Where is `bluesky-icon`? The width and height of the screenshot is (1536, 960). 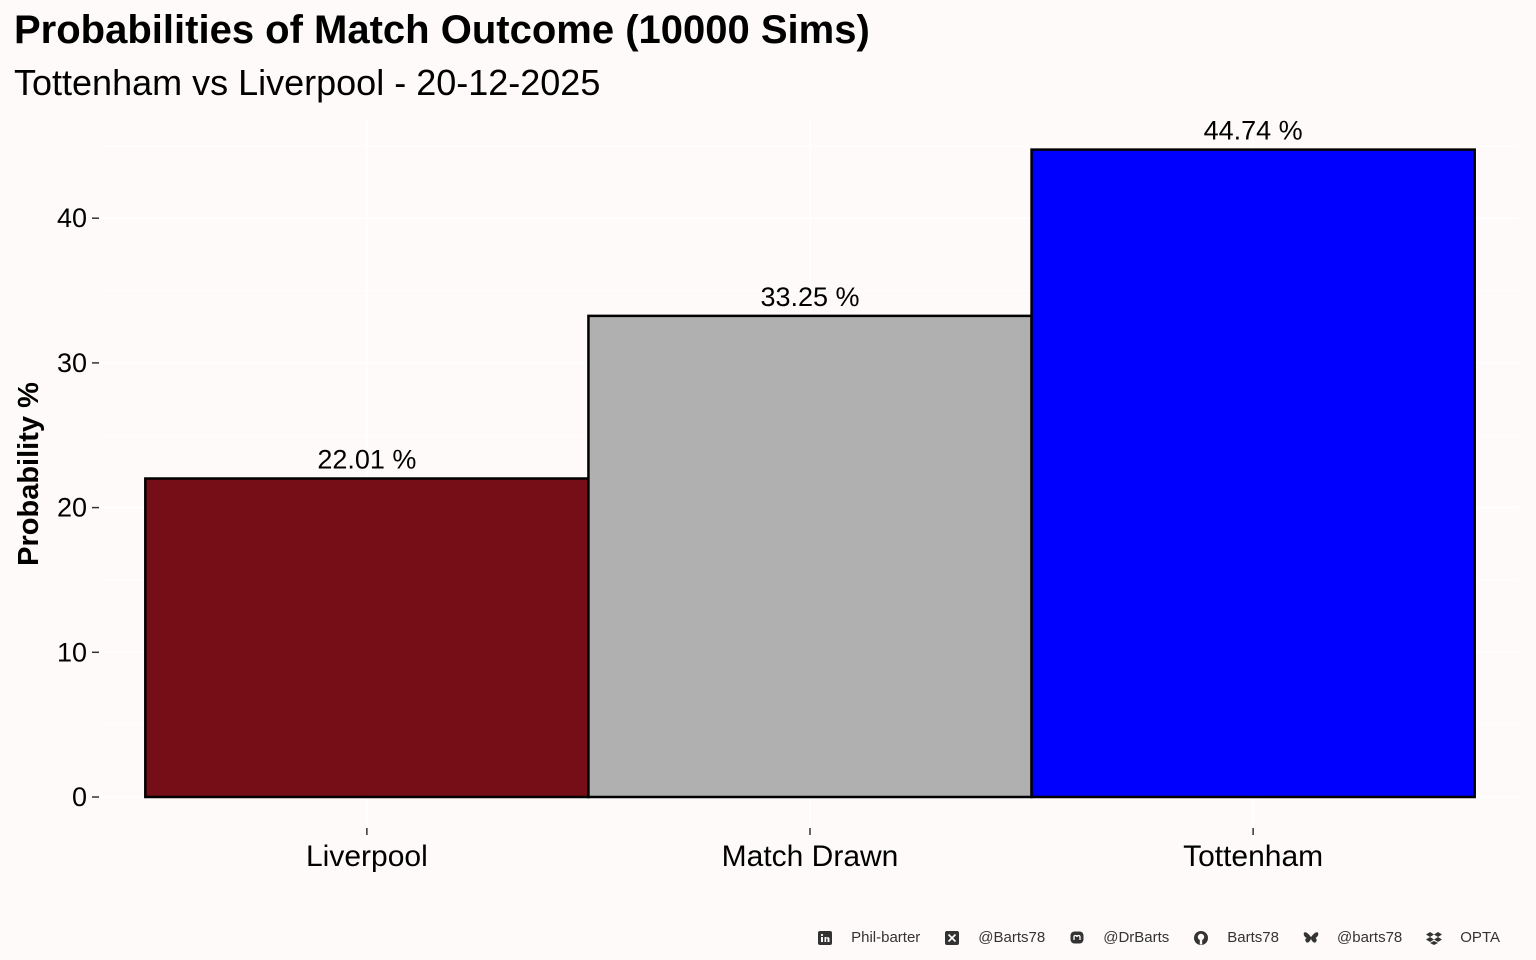 bluesky-icon is located at coordinates (1311, 938).